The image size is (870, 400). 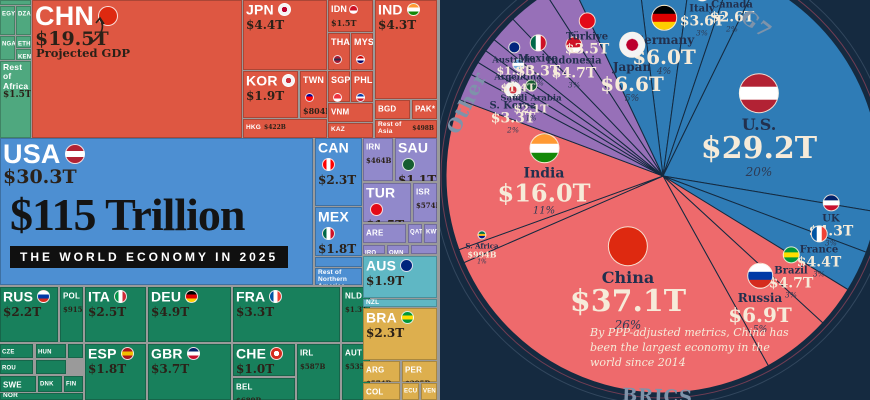 I want to click on rus-flag-icon, so click(x=44, y=297).